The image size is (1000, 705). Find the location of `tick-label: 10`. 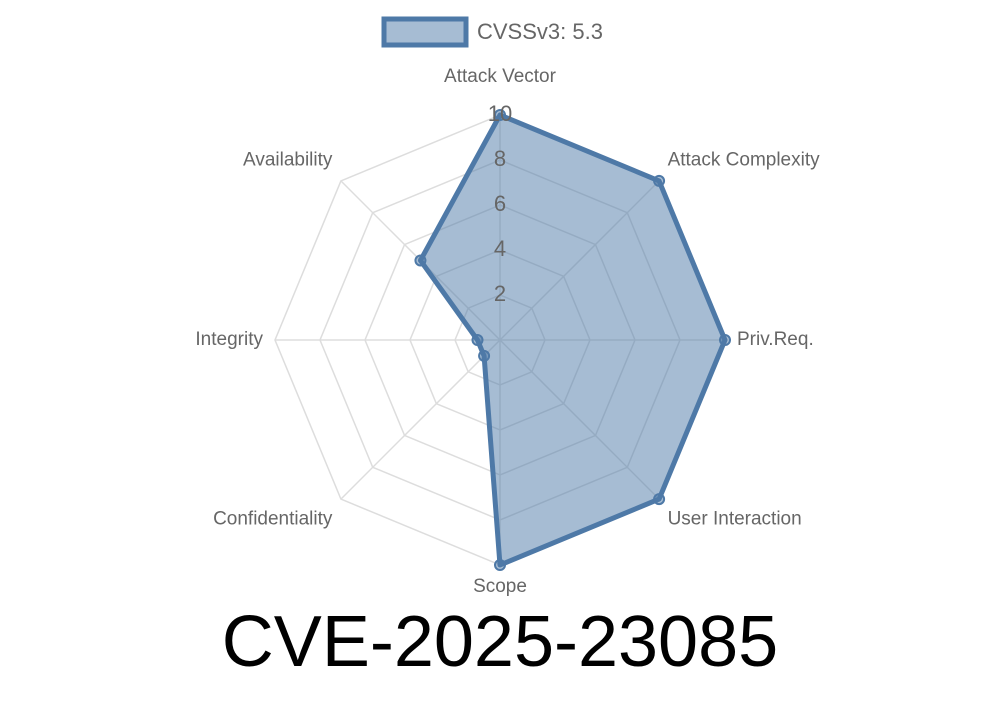

tick-label: 10 is located at coordinates (500, 113).